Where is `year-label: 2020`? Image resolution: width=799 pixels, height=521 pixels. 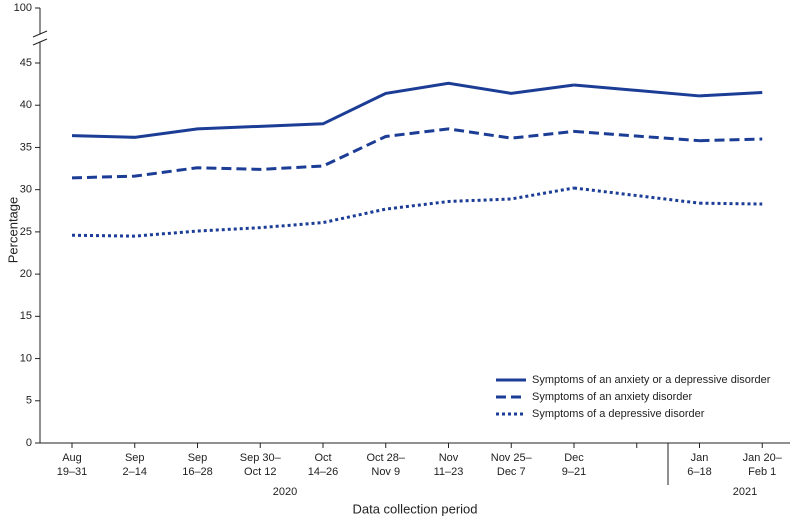 year-label: 2020 is located at coordinates (285, 492).